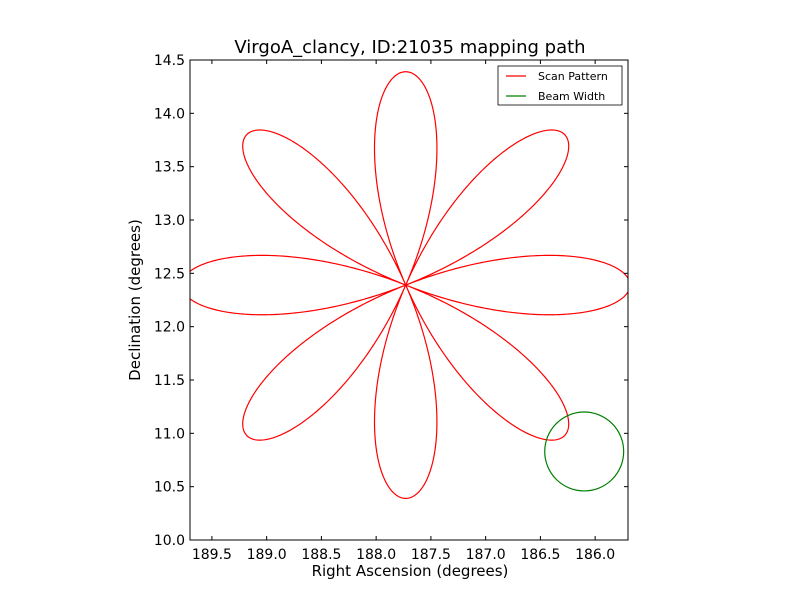 The image size is (800, 600). What do you see at coordinates (169, 221) in the screenshot?
I see `y-tick-label: 13.0` at bounding box center [169, 221].